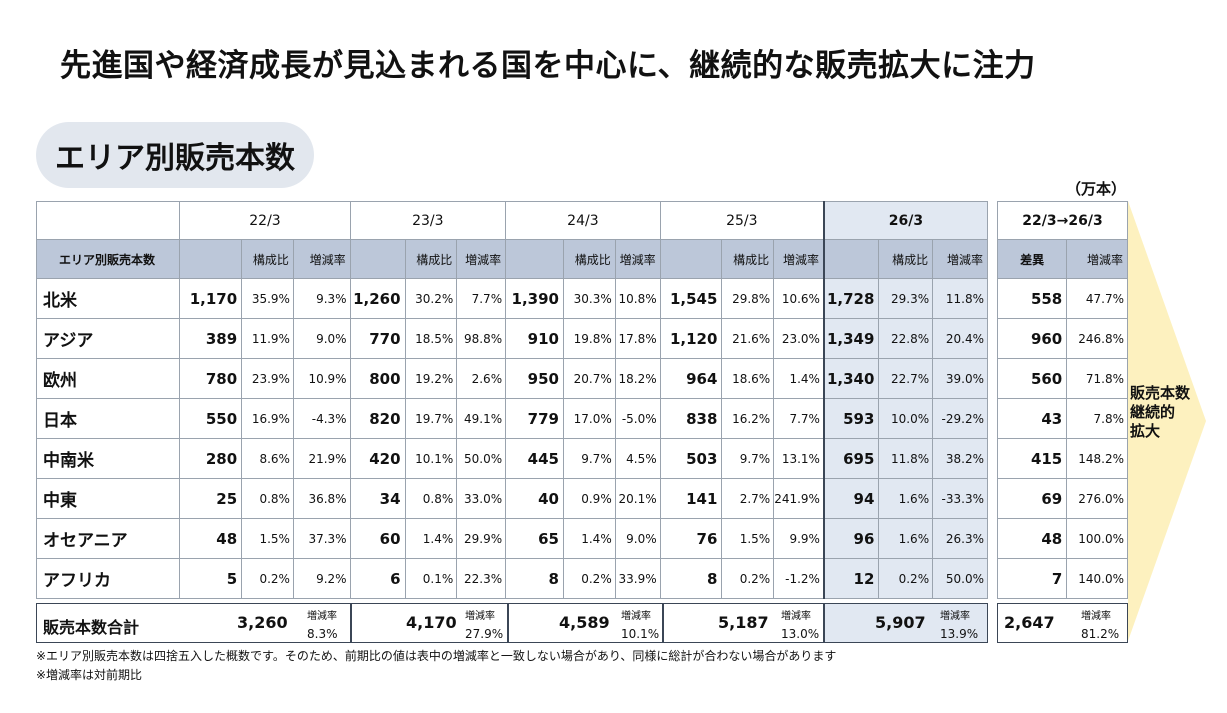  I want to click on diff-rate-cell: 276.0%, so click(1097, 498).